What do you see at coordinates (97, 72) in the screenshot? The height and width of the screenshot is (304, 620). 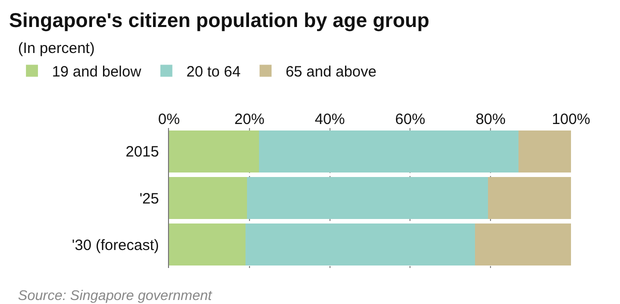 I see `legend-label: 19 and below` at bounding box center [97, 72].